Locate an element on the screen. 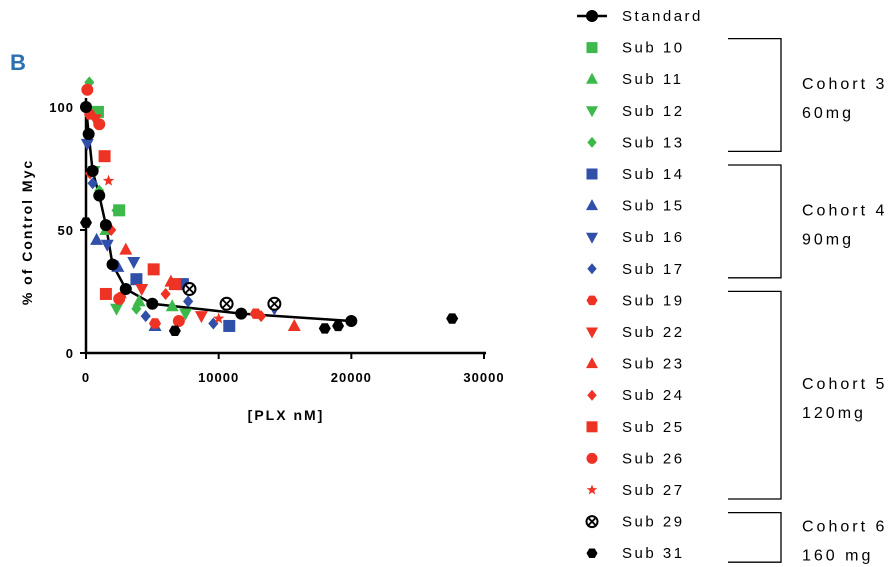 The width and height of the screenshot is (895, 567). legend-label: Sub 14 is located at coordinates (653, 174).